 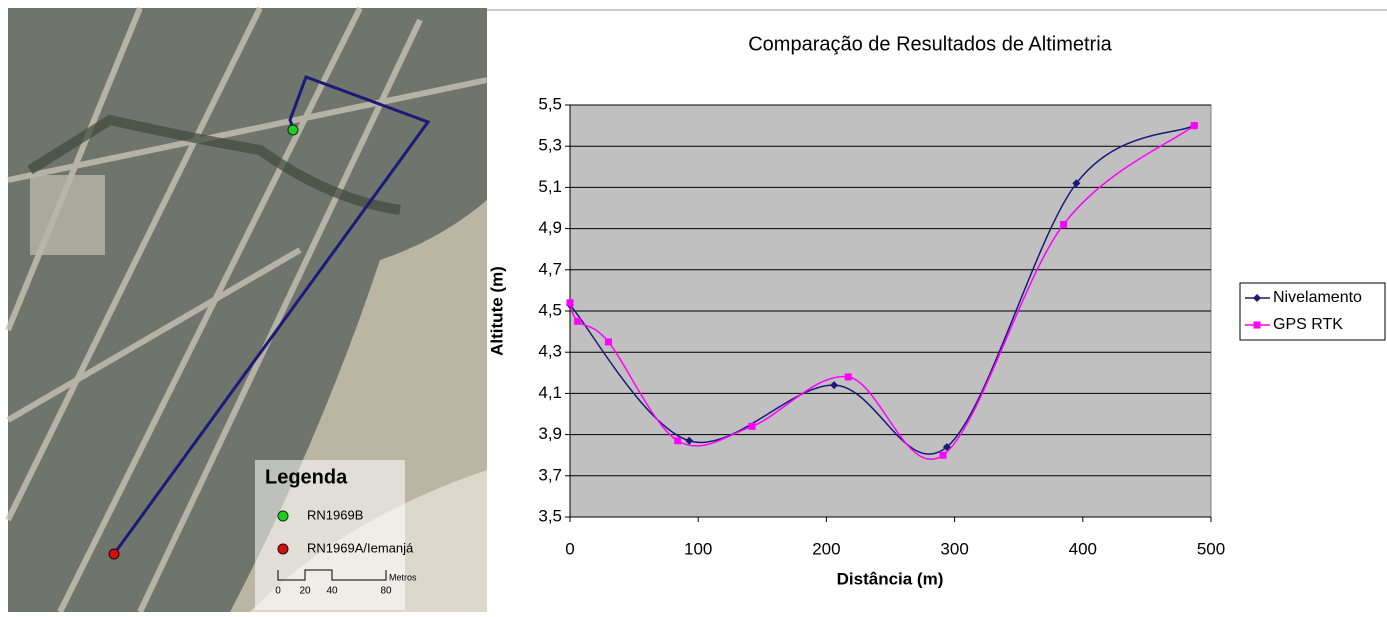 What do you see at coordinates (306, 477) in the screenshot?
I see `map-legend-title: Legenda` at bounding box center [306, 477].